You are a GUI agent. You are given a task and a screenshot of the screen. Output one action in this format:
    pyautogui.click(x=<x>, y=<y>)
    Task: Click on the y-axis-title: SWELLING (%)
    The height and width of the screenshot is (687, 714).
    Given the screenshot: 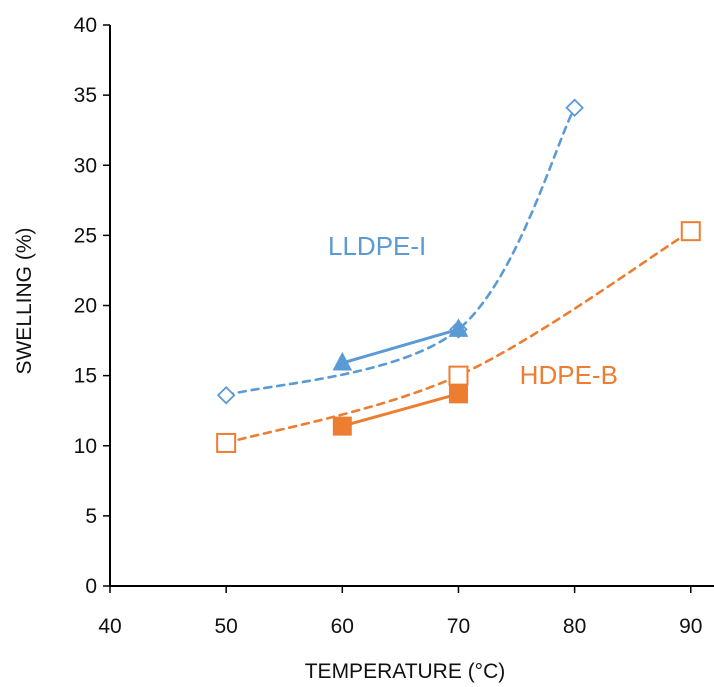 What is the action you would take?
    pyautogui.click(x=24, y=300)
    